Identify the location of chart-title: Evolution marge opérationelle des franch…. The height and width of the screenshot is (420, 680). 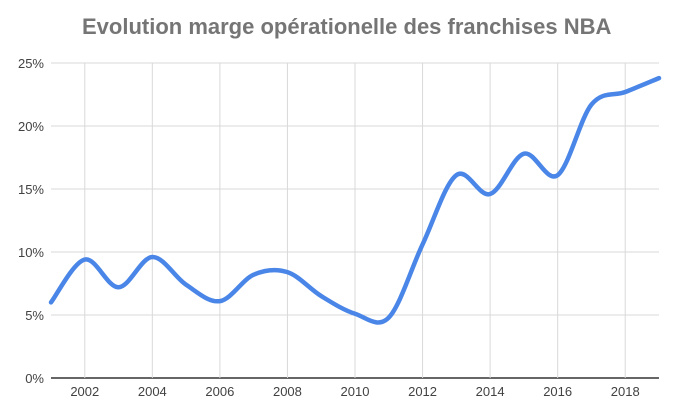
(347, 26).